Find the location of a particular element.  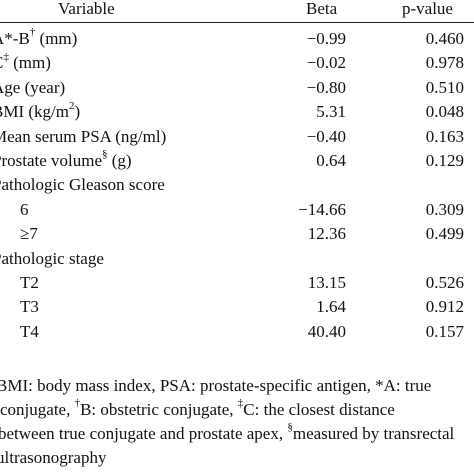

footnote-text: measured by transrectal is located at coordinates (373, 433).